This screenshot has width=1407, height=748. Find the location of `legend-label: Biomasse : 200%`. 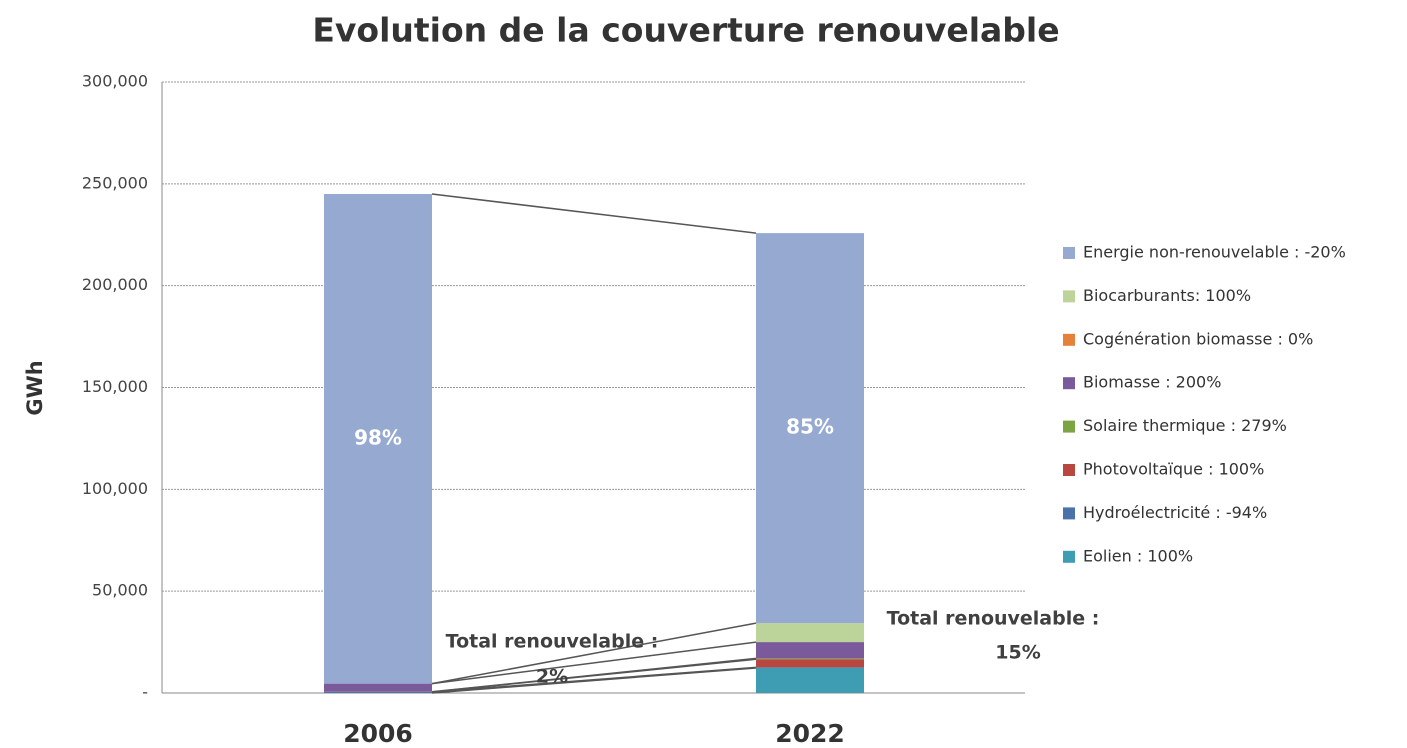

legend-label: Biomasse : 200% is located at coordinates (1152, 382).